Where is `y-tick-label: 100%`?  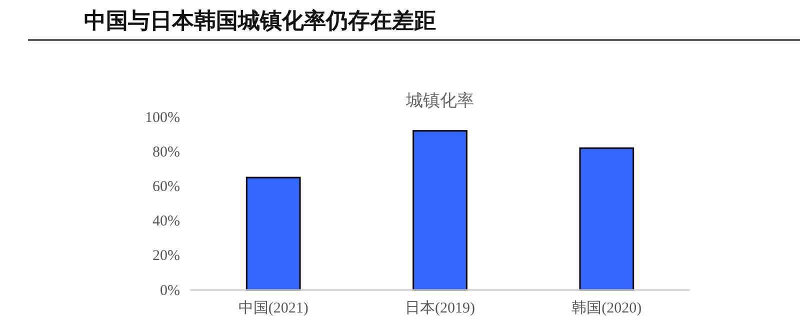
y-tick-label: 100% is located at coordinates (162, 118).